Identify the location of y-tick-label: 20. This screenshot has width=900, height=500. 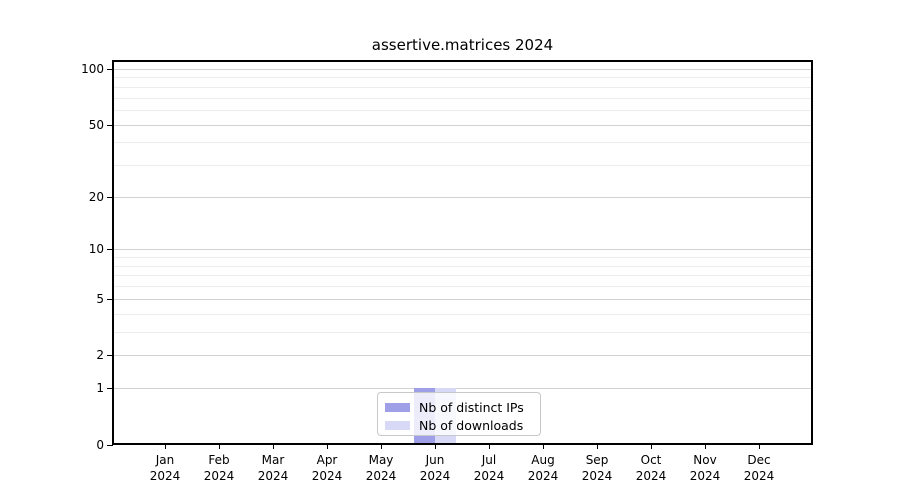
(96, 197).